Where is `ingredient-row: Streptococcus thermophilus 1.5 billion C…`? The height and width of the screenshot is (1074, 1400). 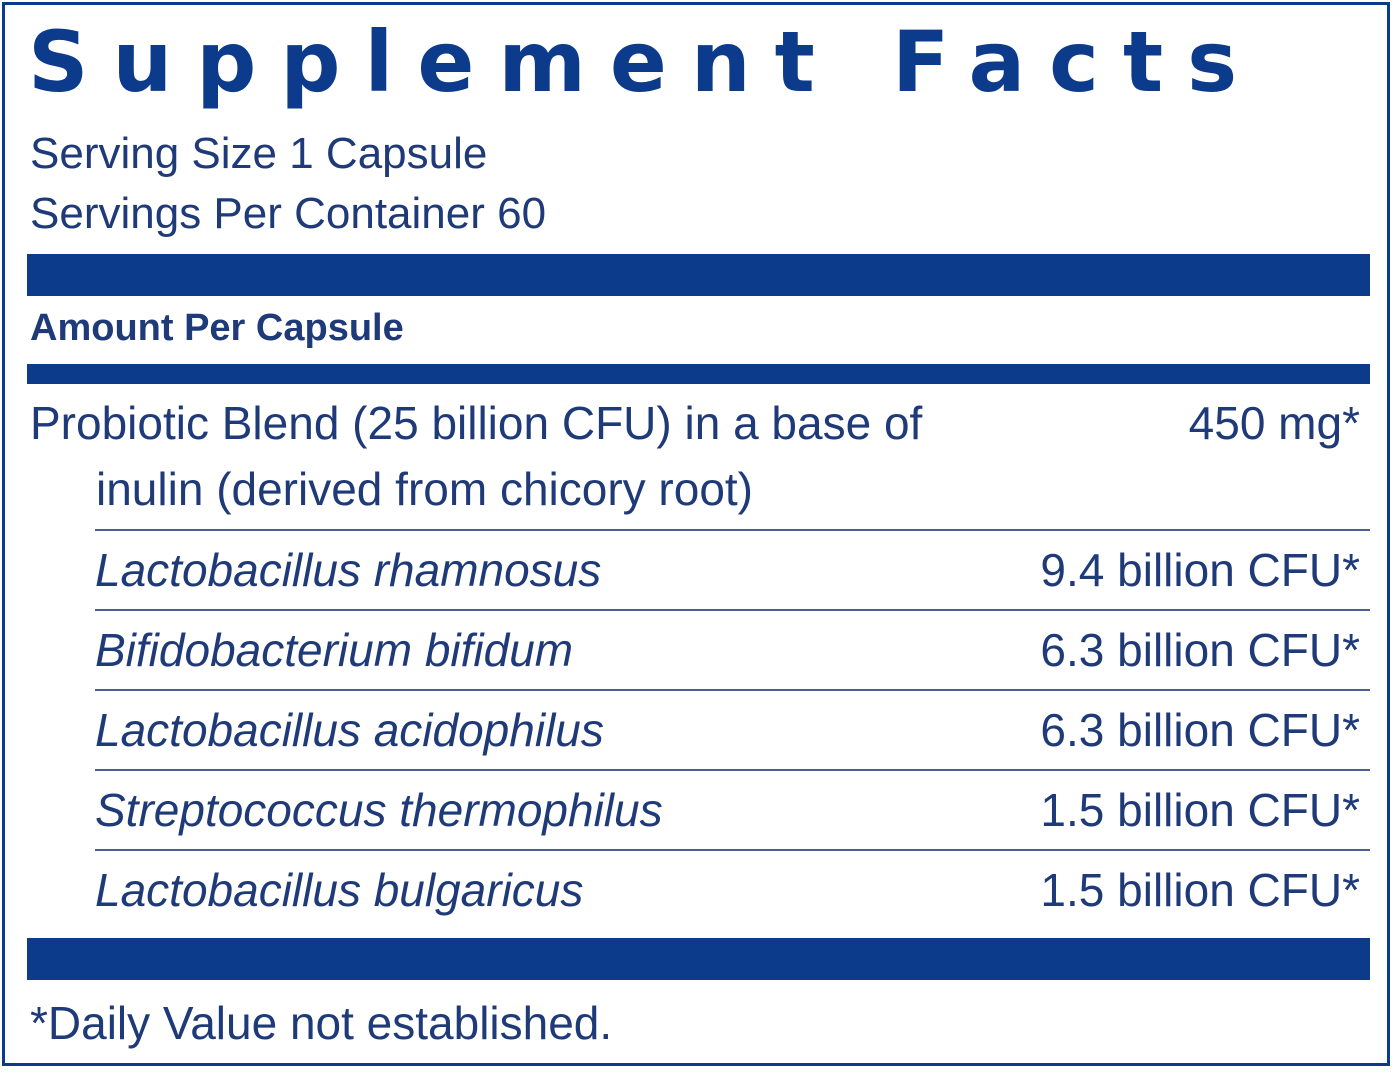
ingredient-row: Streptococcus thermophilus 1.5 billion C… is located at coordinates (732, 809).